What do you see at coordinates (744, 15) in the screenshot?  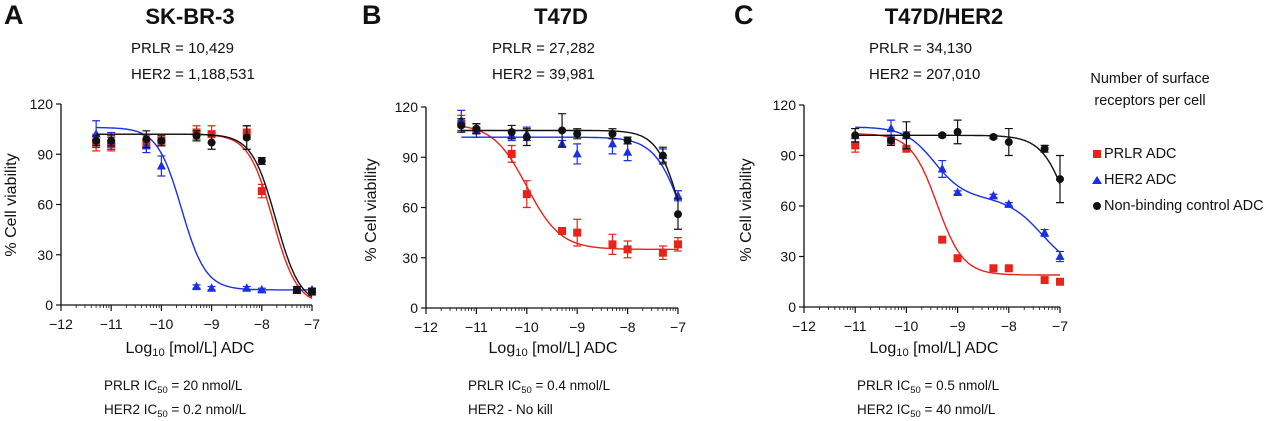 I see `panel-letter-c: C` at bounding box center [744, 15].